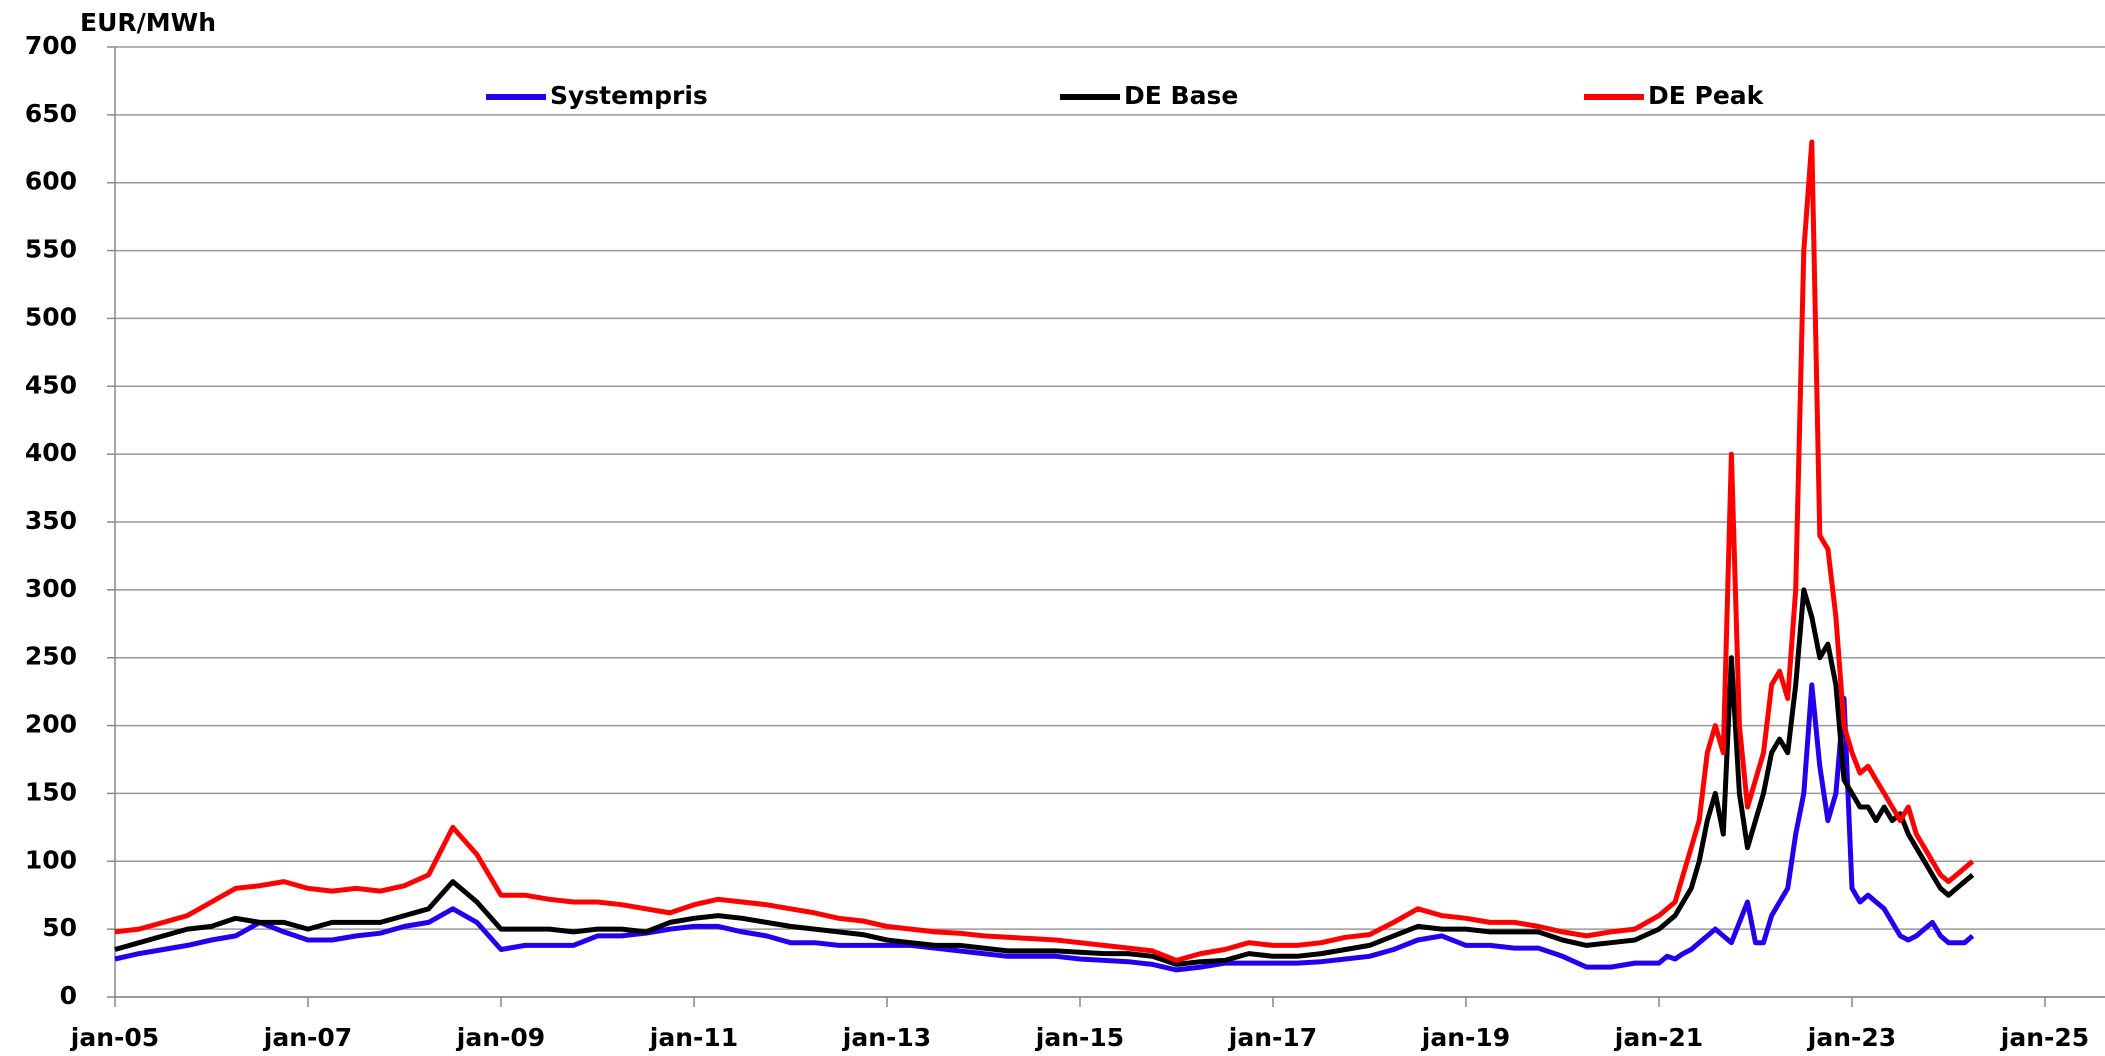  Describe the element at coordinates (51, 859) in the screenshot. I see `y-tick-label: 100` at that location.